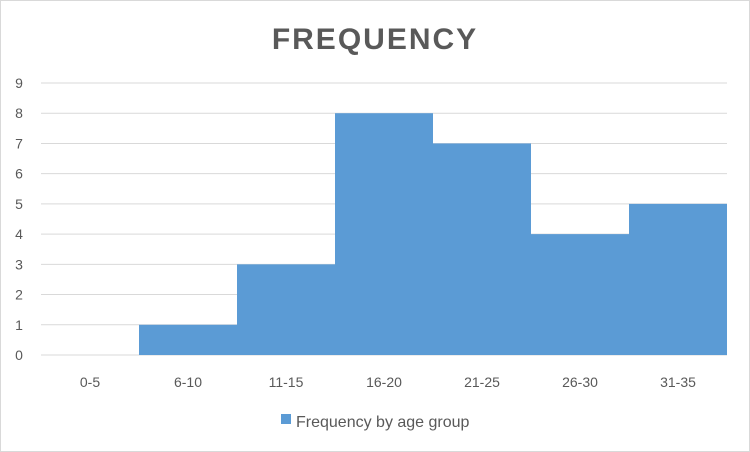 The image size is (750, 452). I want to click on chart-title: FREQUENCY, so click(375, 39).